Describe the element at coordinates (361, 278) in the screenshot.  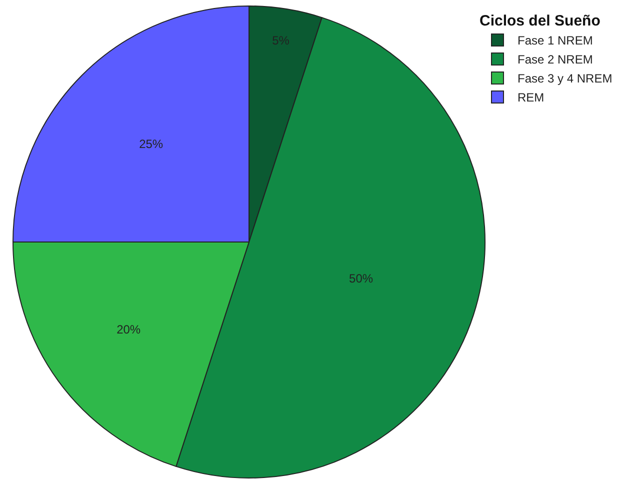
I see `data-label: 50%` at that location.